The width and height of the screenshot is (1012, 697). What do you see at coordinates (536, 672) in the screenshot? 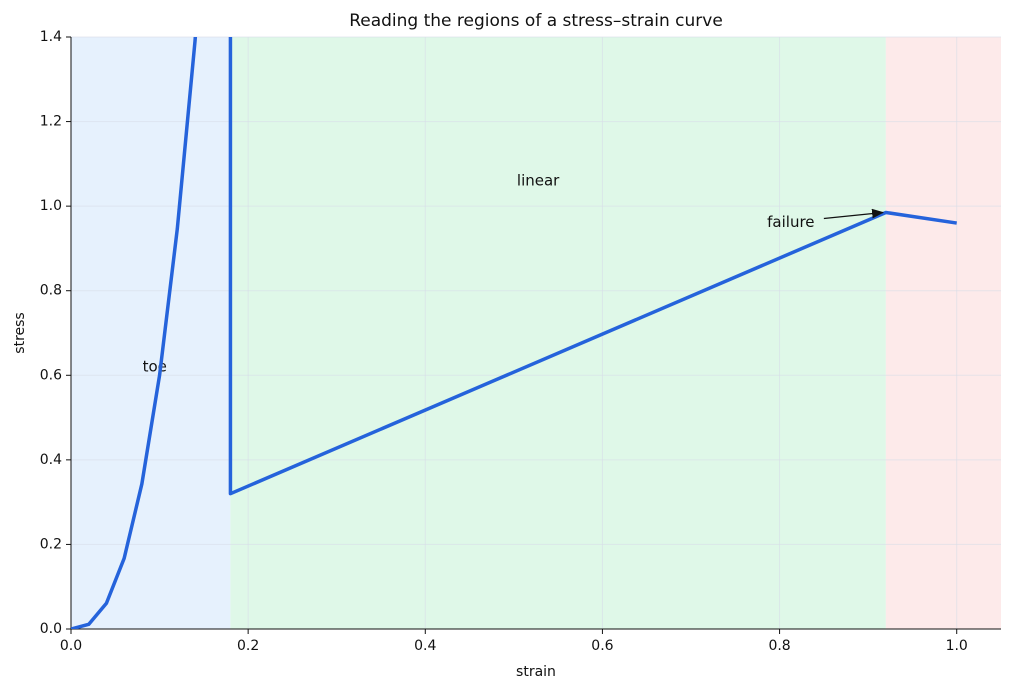
I see `x-axis-label: strain` at bounding box center [536, 672].